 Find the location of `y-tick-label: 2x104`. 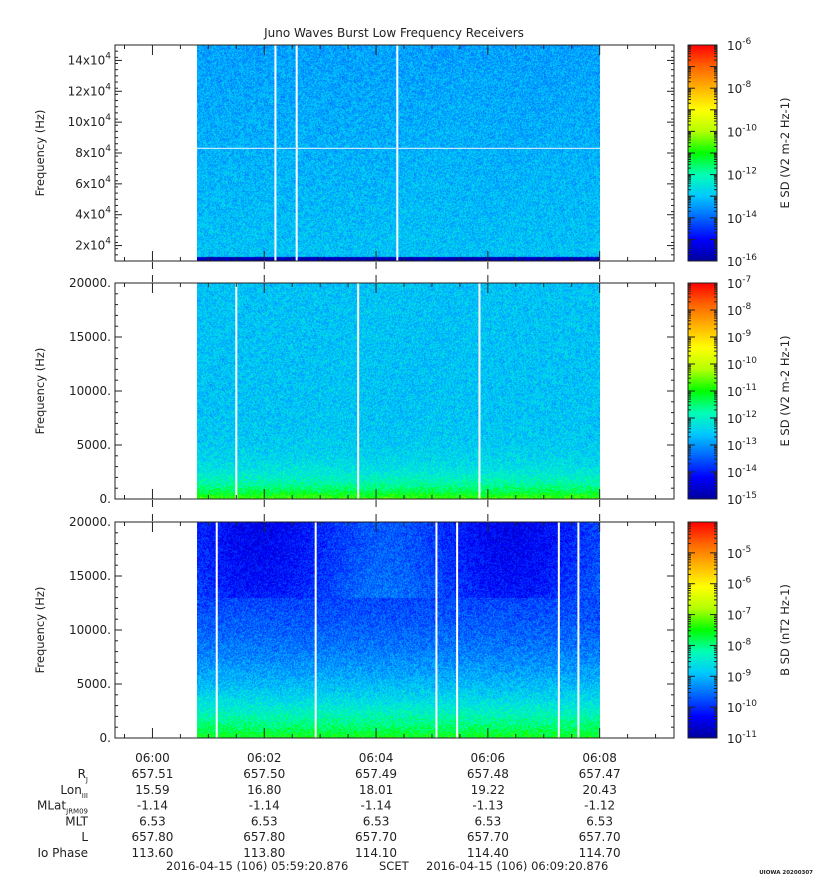

y-tick-label: 2x104 is located at coordinates (93, 245).